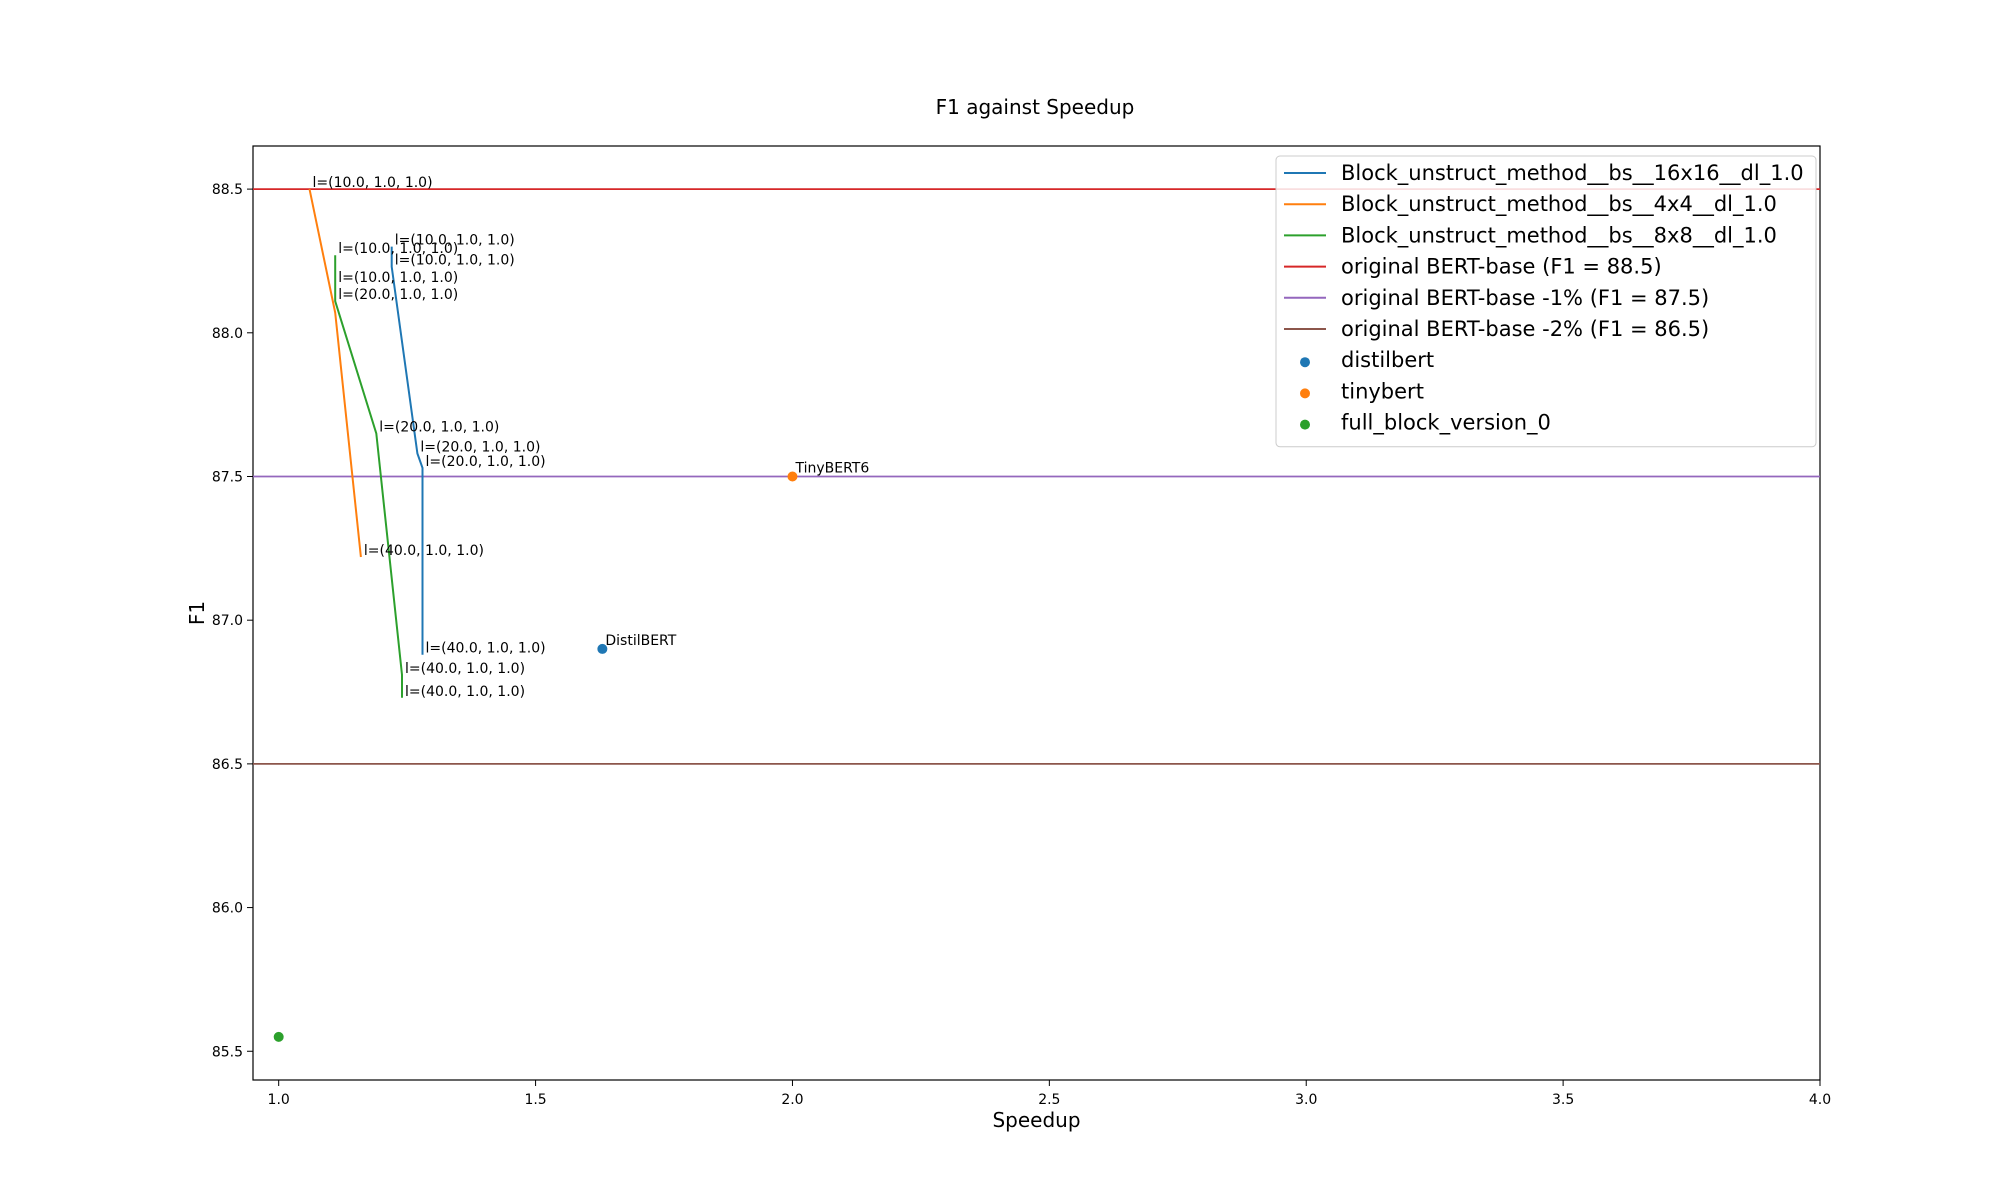 The height and width of the screenshot is (1200, 2000). I want to click on legend-label: Block_unstruct_method__bs__4x4__dl_1.0, so click(1559, 204).